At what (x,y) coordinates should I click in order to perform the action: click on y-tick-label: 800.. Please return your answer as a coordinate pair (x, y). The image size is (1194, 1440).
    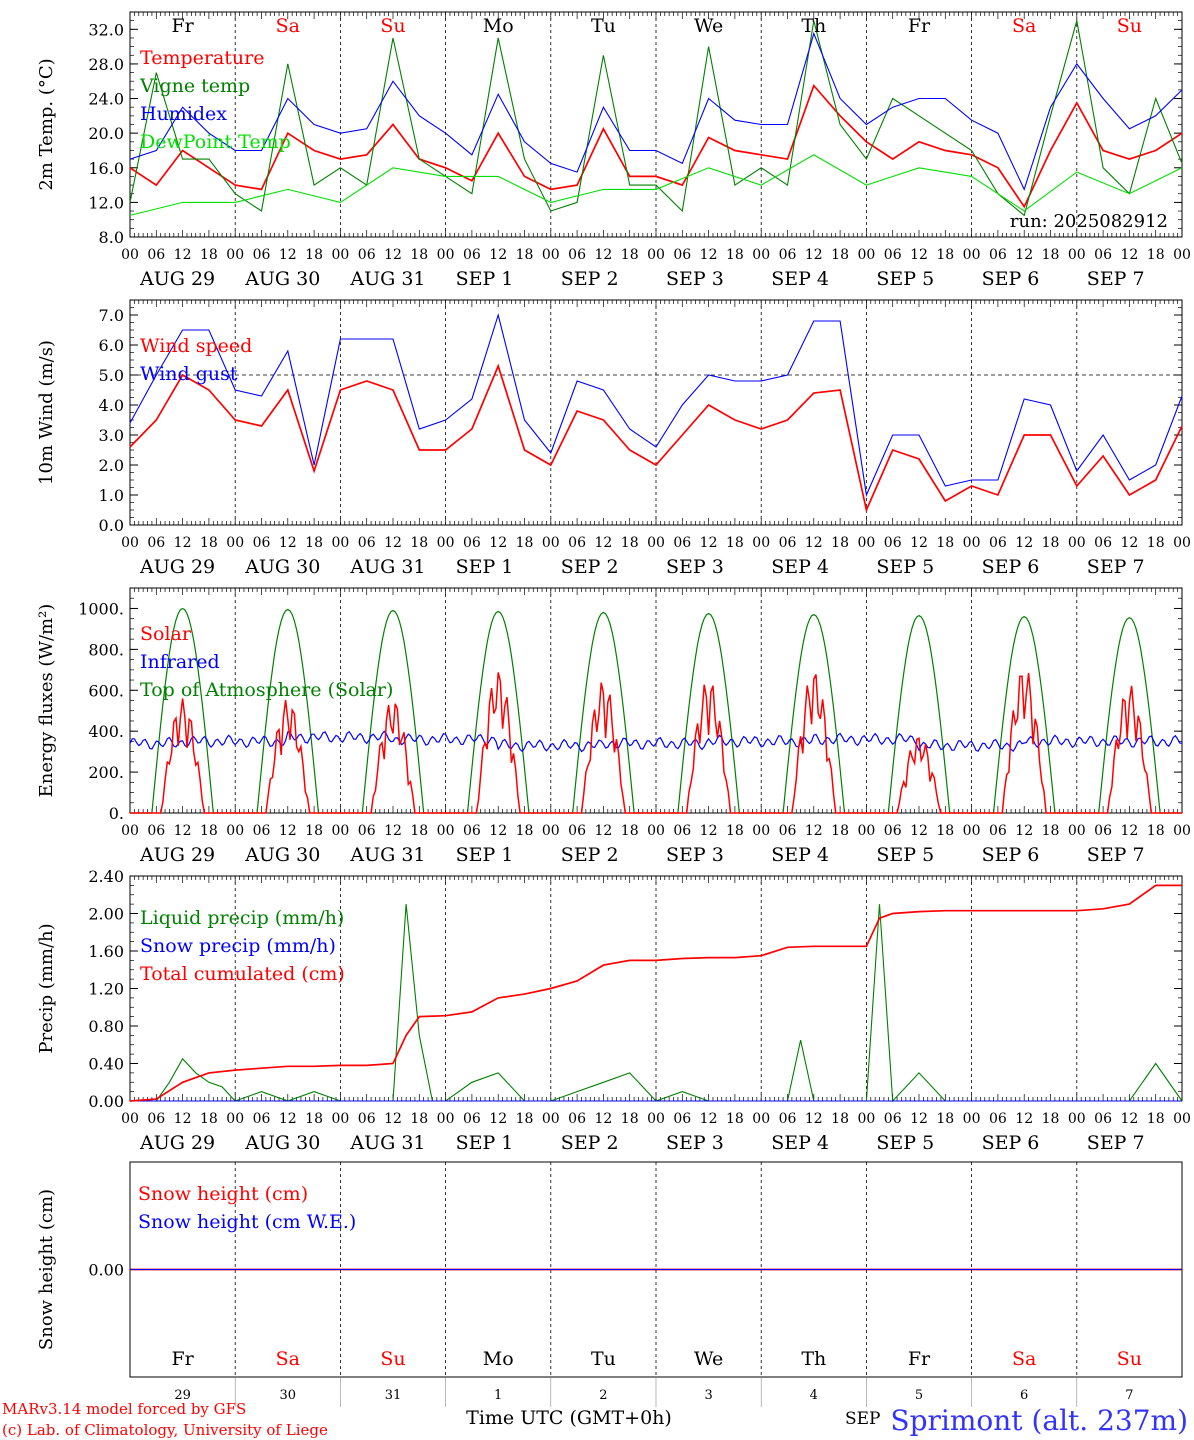
    Looking at the image, I should click on (106, 649).